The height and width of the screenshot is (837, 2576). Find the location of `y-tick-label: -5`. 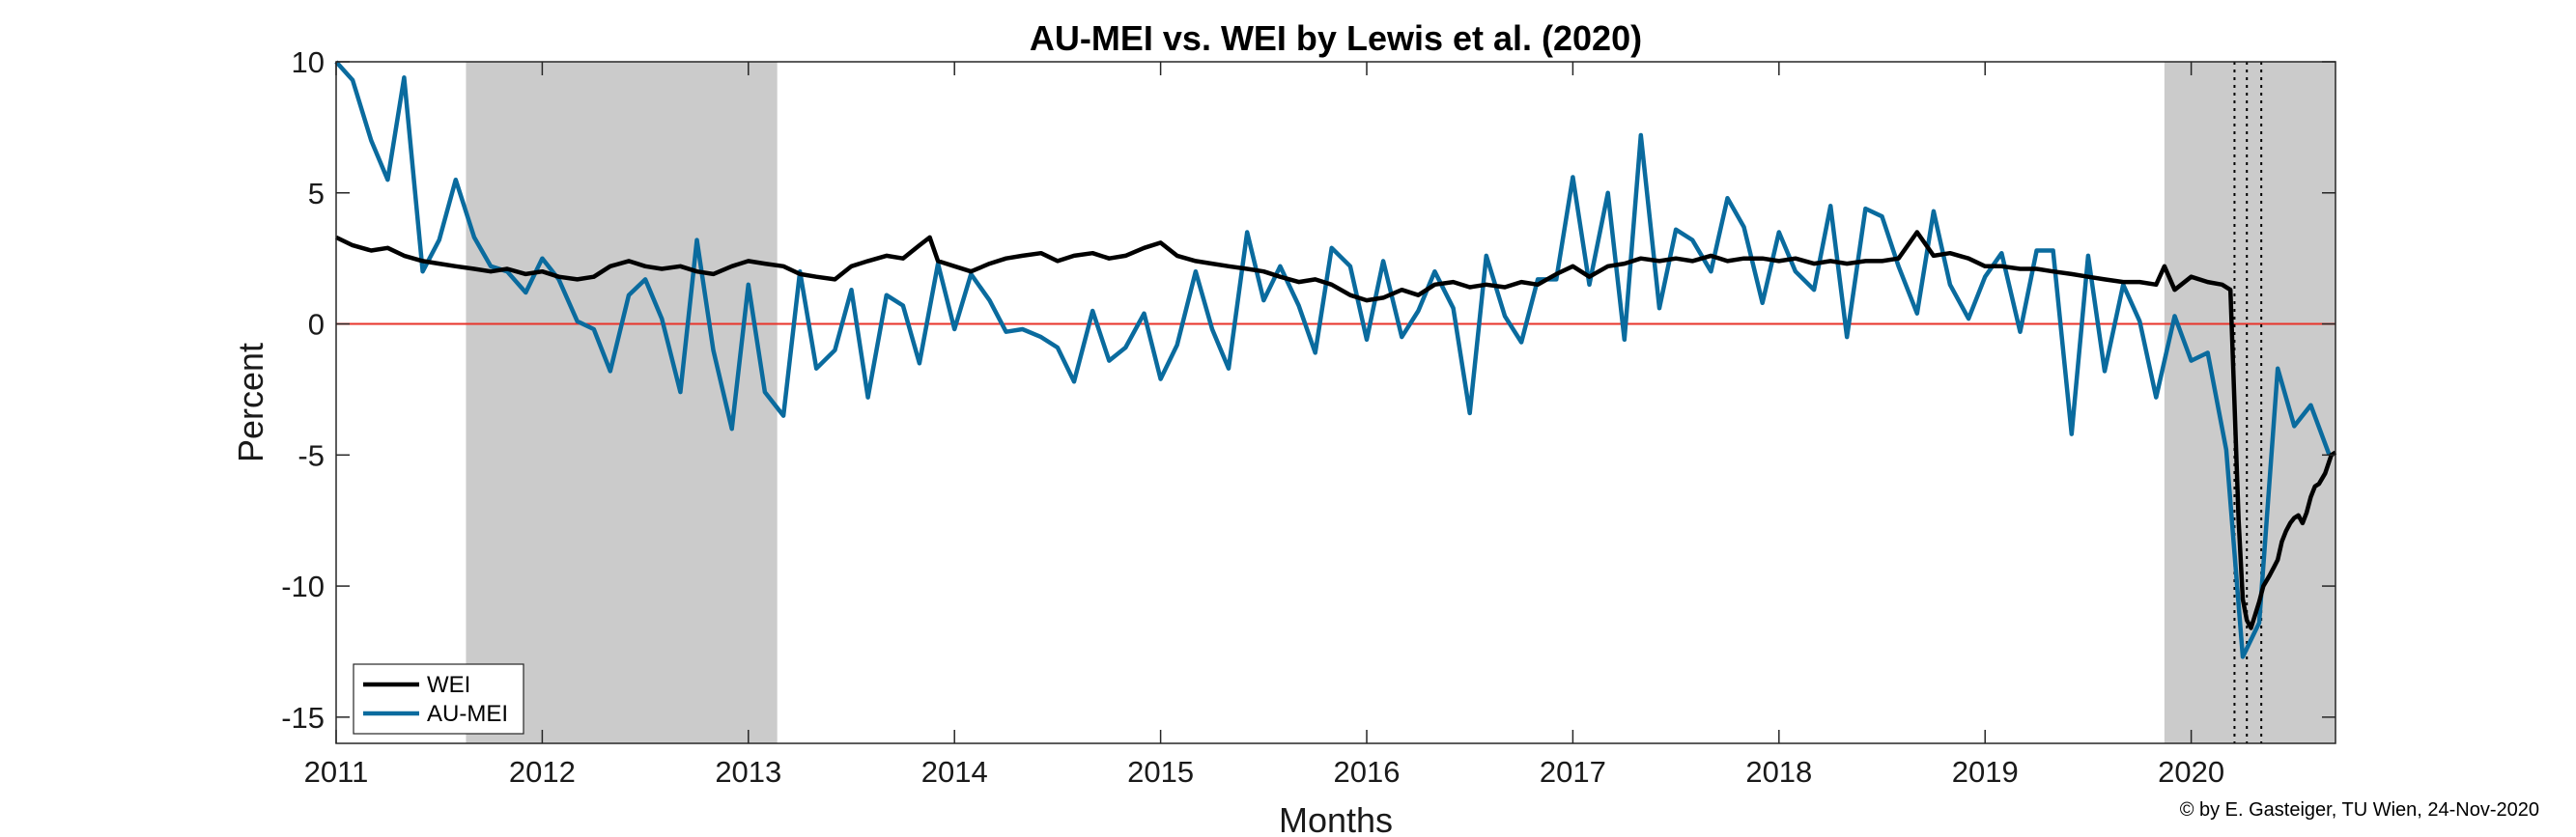

y-tick-label: -5 is located at coordinates (311, 455).